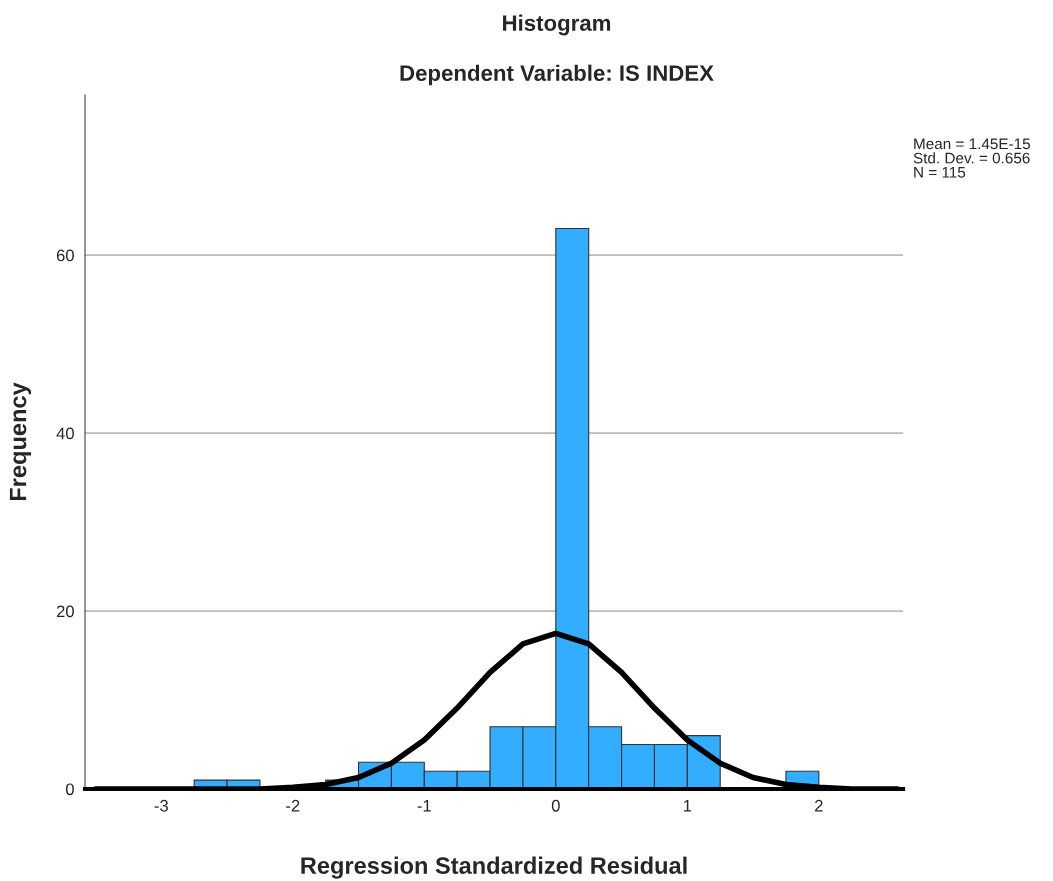 The image size is (1053, 881). Describe the element at coordinates (557, 25) in the screenshot. I see `chart-title: Histogram` at that location.